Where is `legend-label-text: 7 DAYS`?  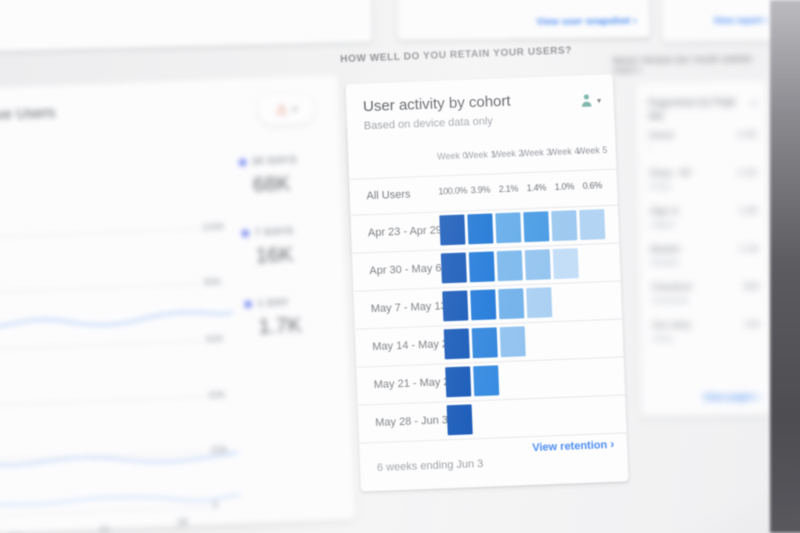 legend-label-text: 7 DAYS is located at coordinates (274, 232).